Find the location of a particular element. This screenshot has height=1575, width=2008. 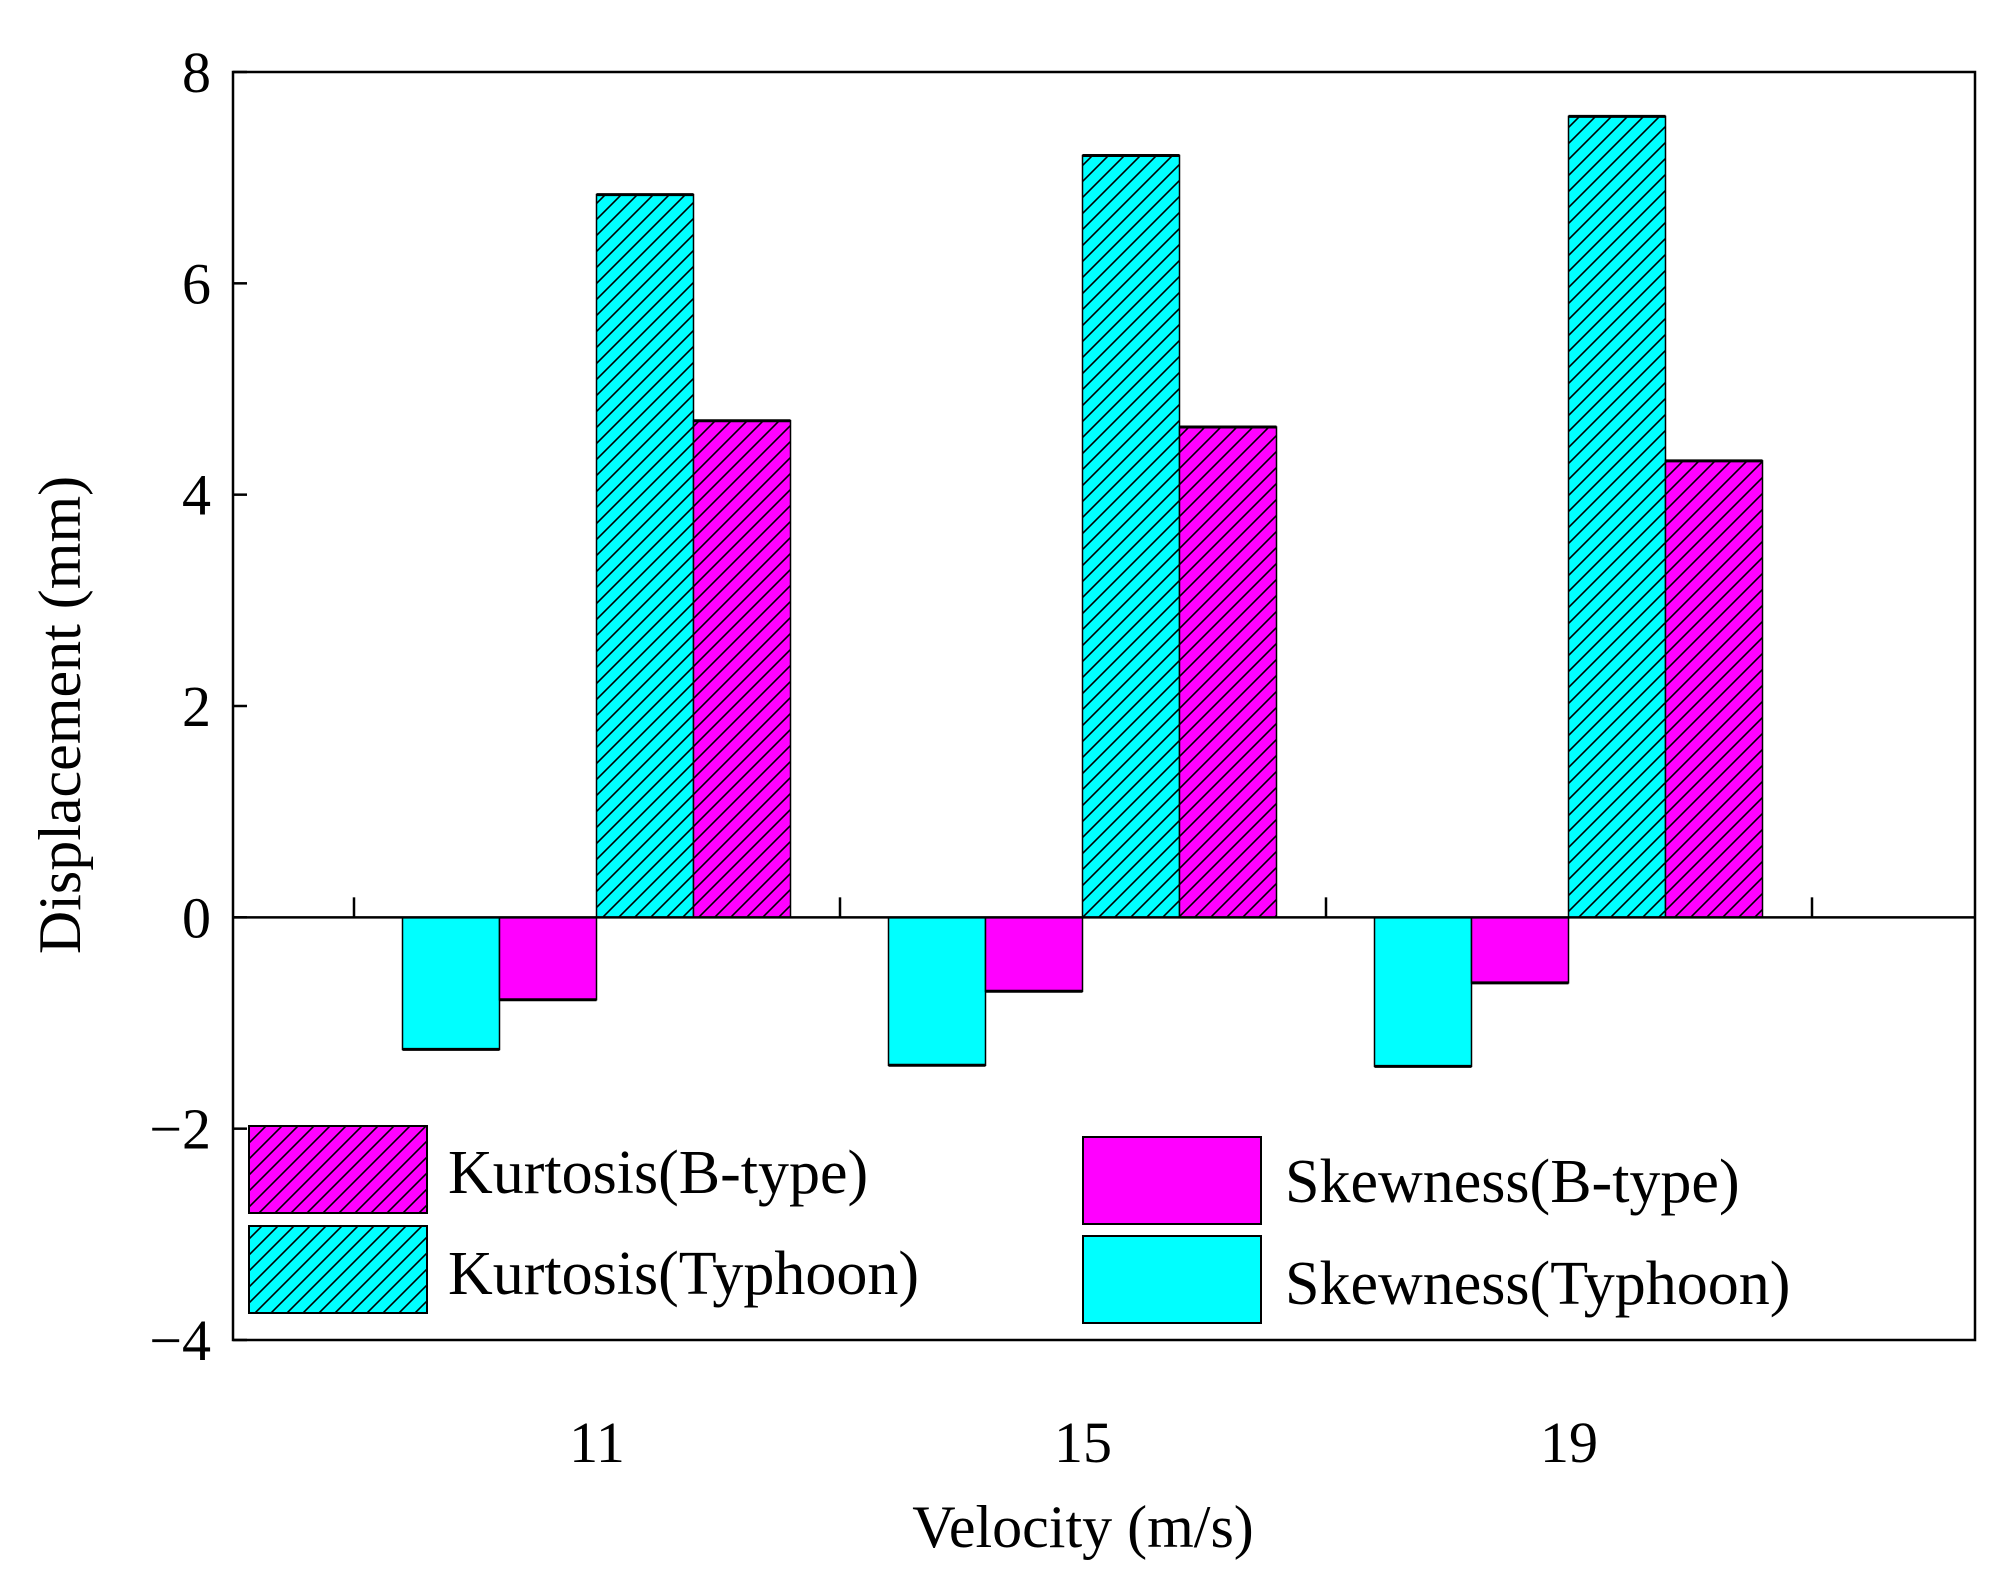

y-tick-label: 8 is located at coordinates (196, 72).